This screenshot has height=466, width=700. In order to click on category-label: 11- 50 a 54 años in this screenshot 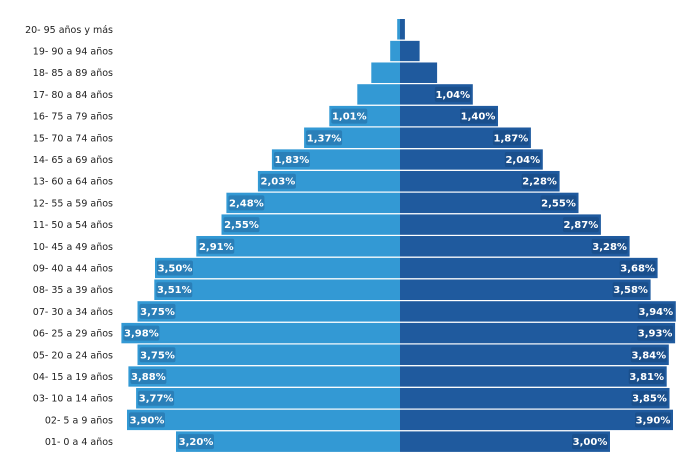, I will do `click(73, 225)`.